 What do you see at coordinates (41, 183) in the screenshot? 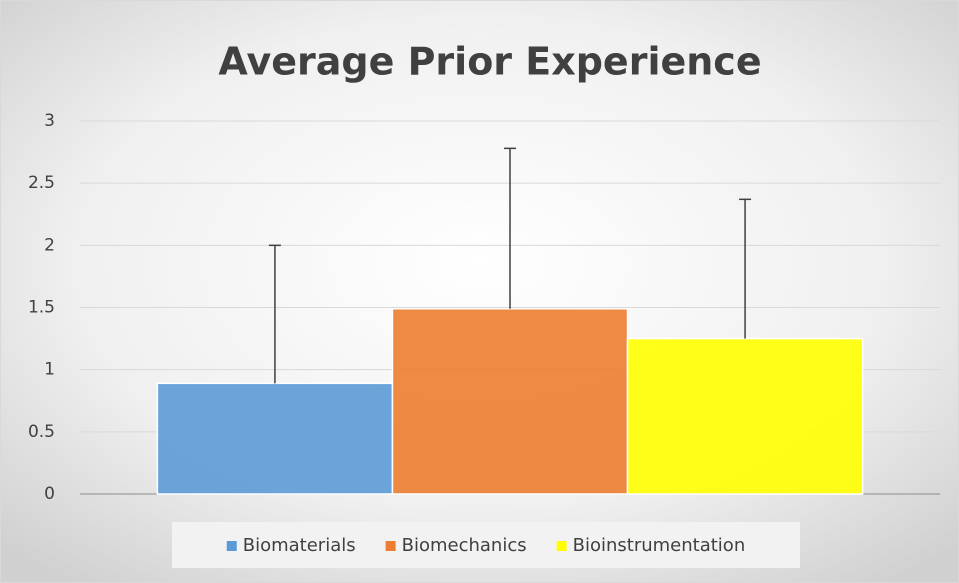
I see `y-tick-label: 2.5` at bounding box center [41, 183].